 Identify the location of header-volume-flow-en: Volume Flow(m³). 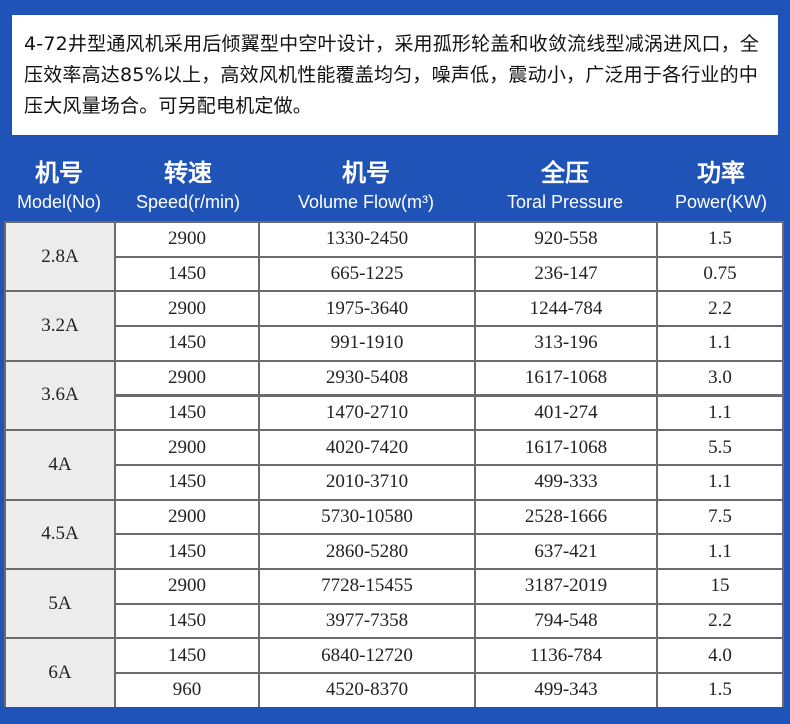
(366, 202).